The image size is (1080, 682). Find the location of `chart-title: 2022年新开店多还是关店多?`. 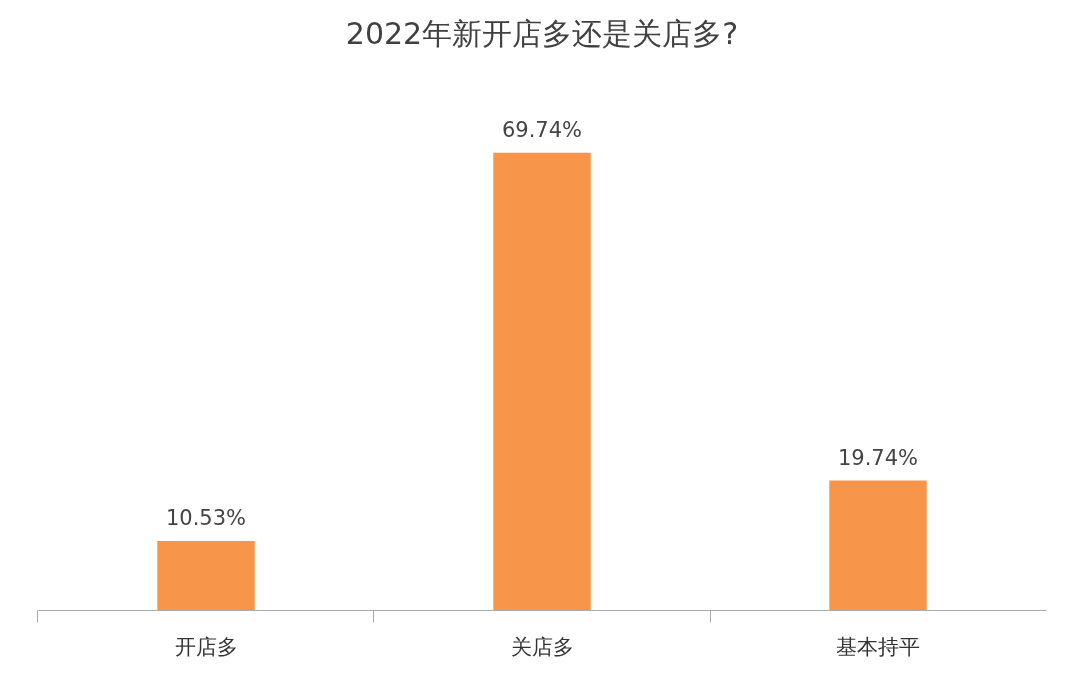

chart-title: 2022年新开店多还是关店多? is located at coordinates (542, 33).